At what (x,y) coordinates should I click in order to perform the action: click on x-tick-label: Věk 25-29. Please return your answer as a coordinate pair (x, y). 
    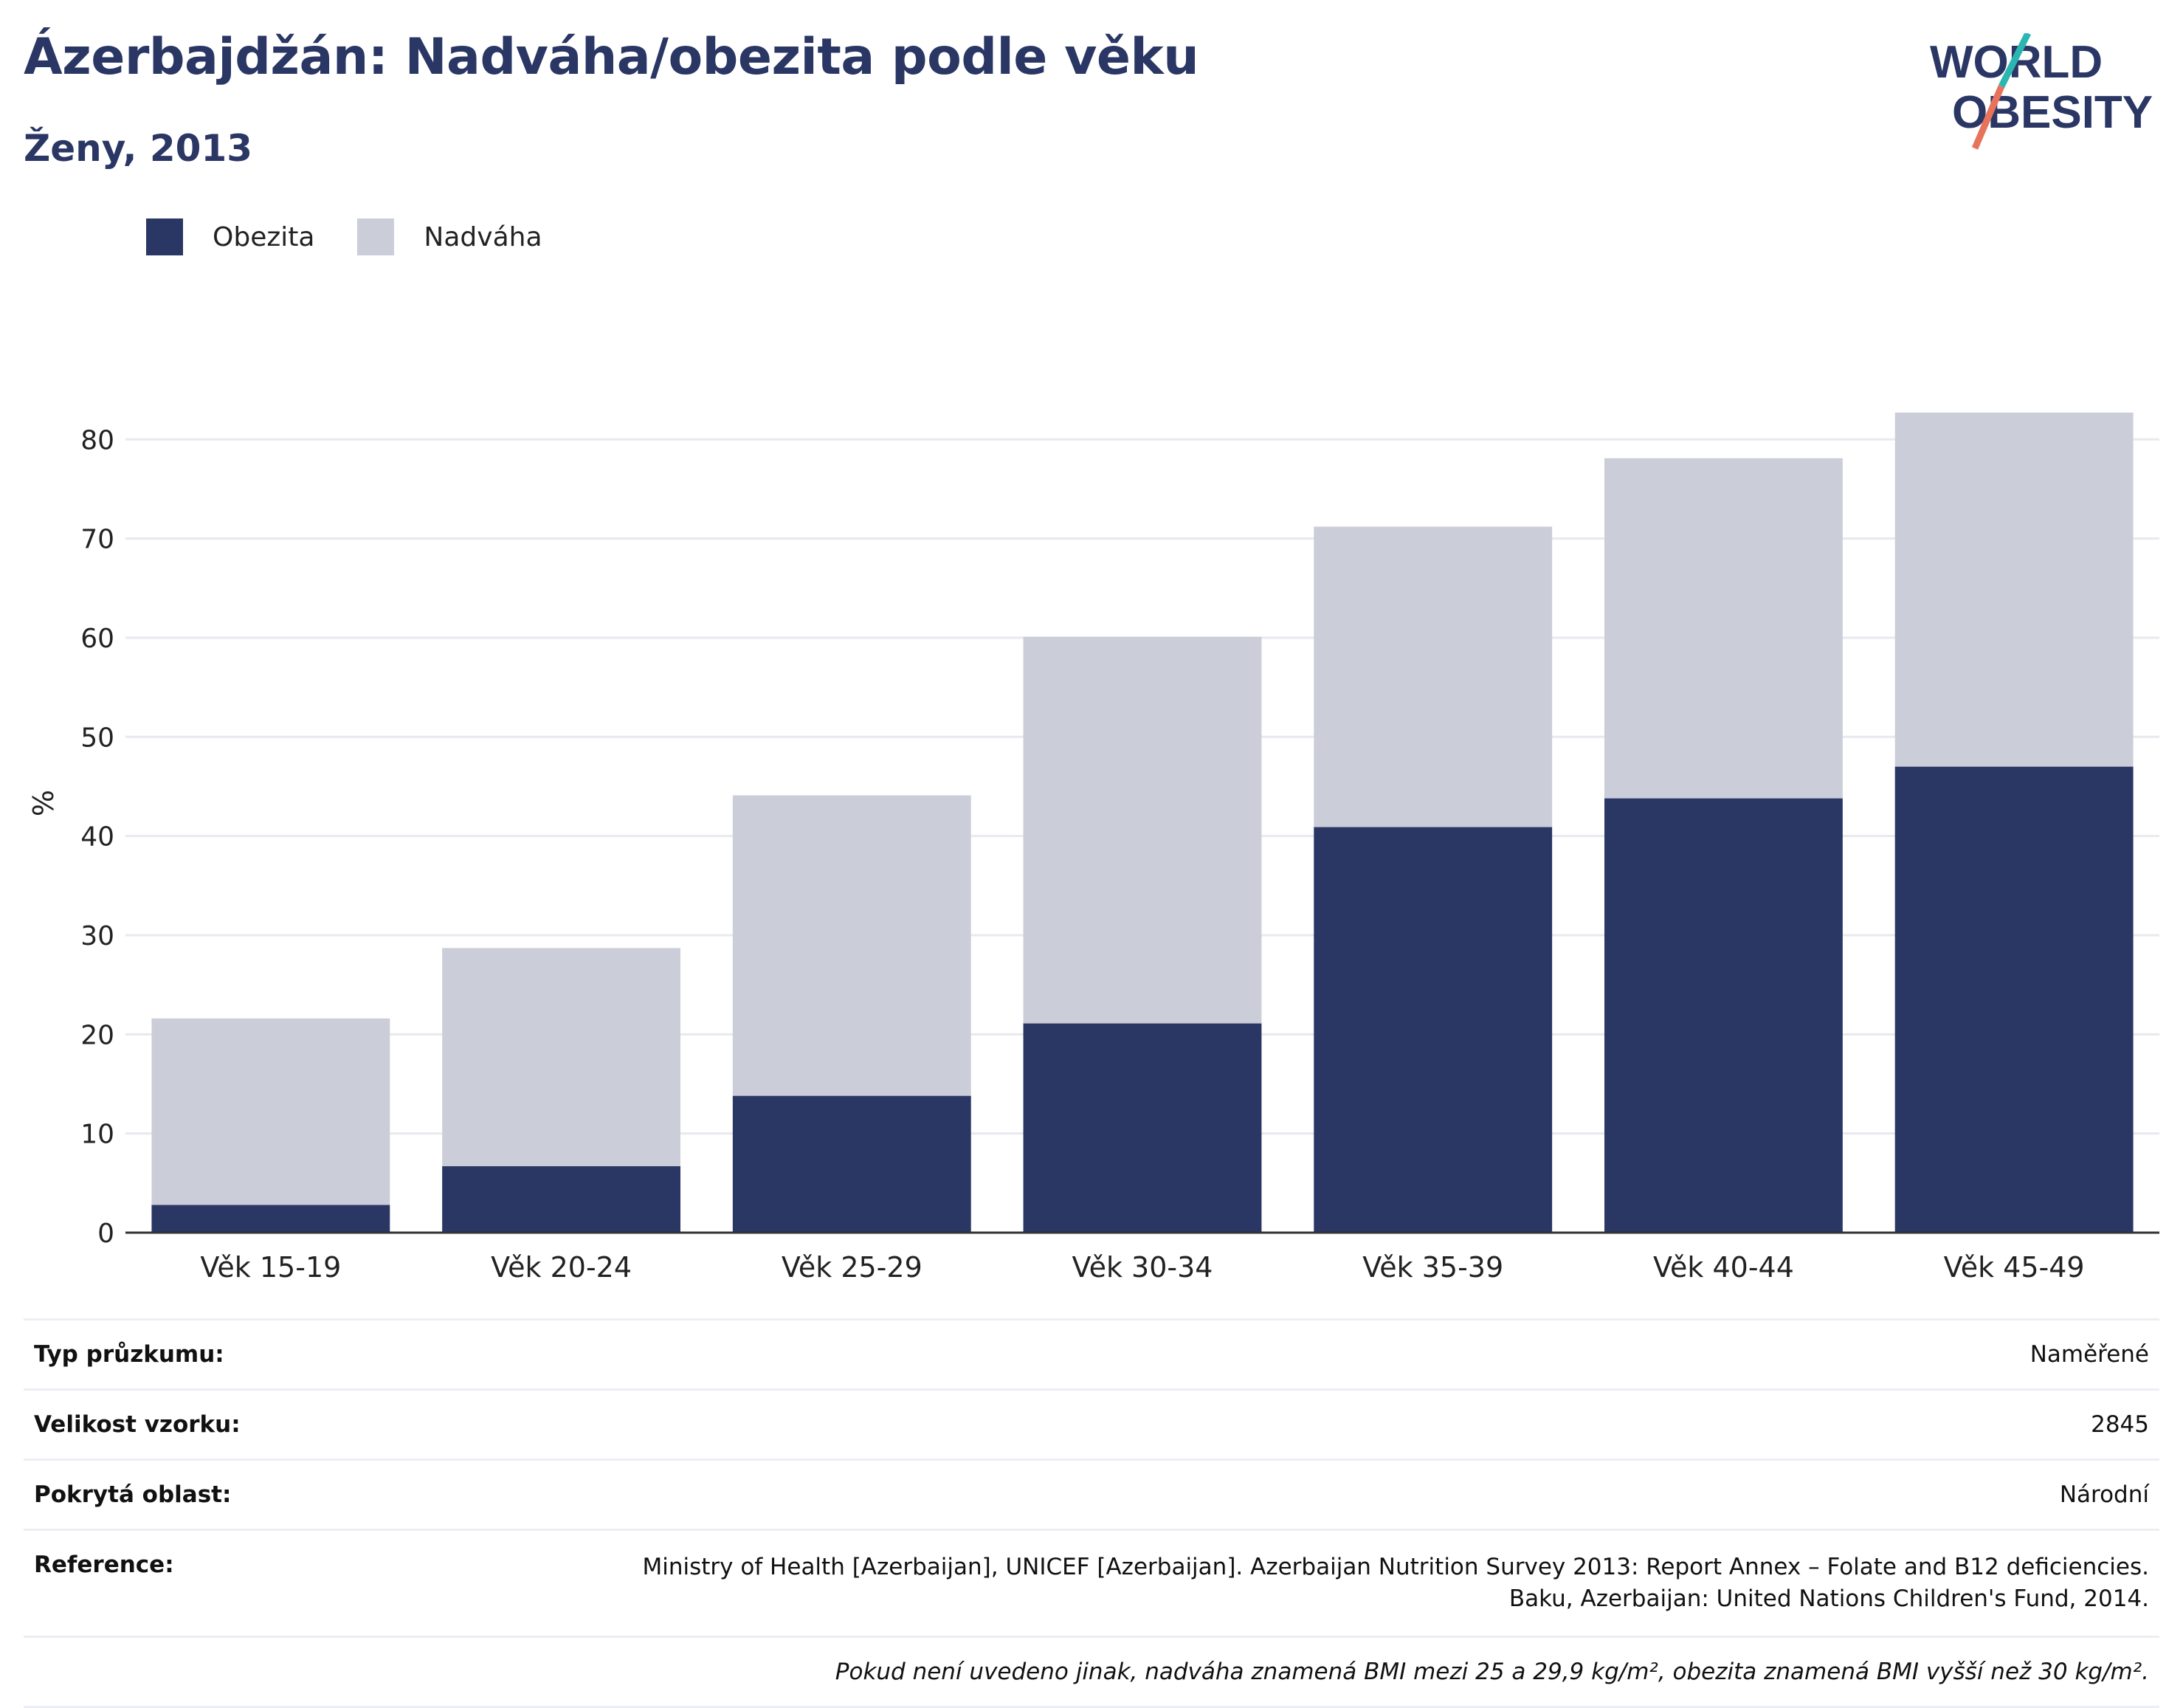
    Looking at the image, I should click on (852, 1267).